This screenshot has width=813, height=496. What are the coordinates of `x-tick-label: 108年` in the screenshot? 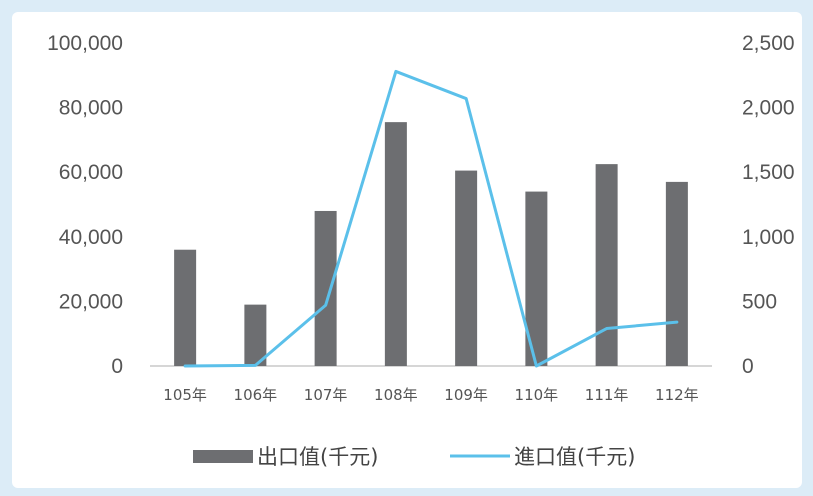 It's located at (396, 395).